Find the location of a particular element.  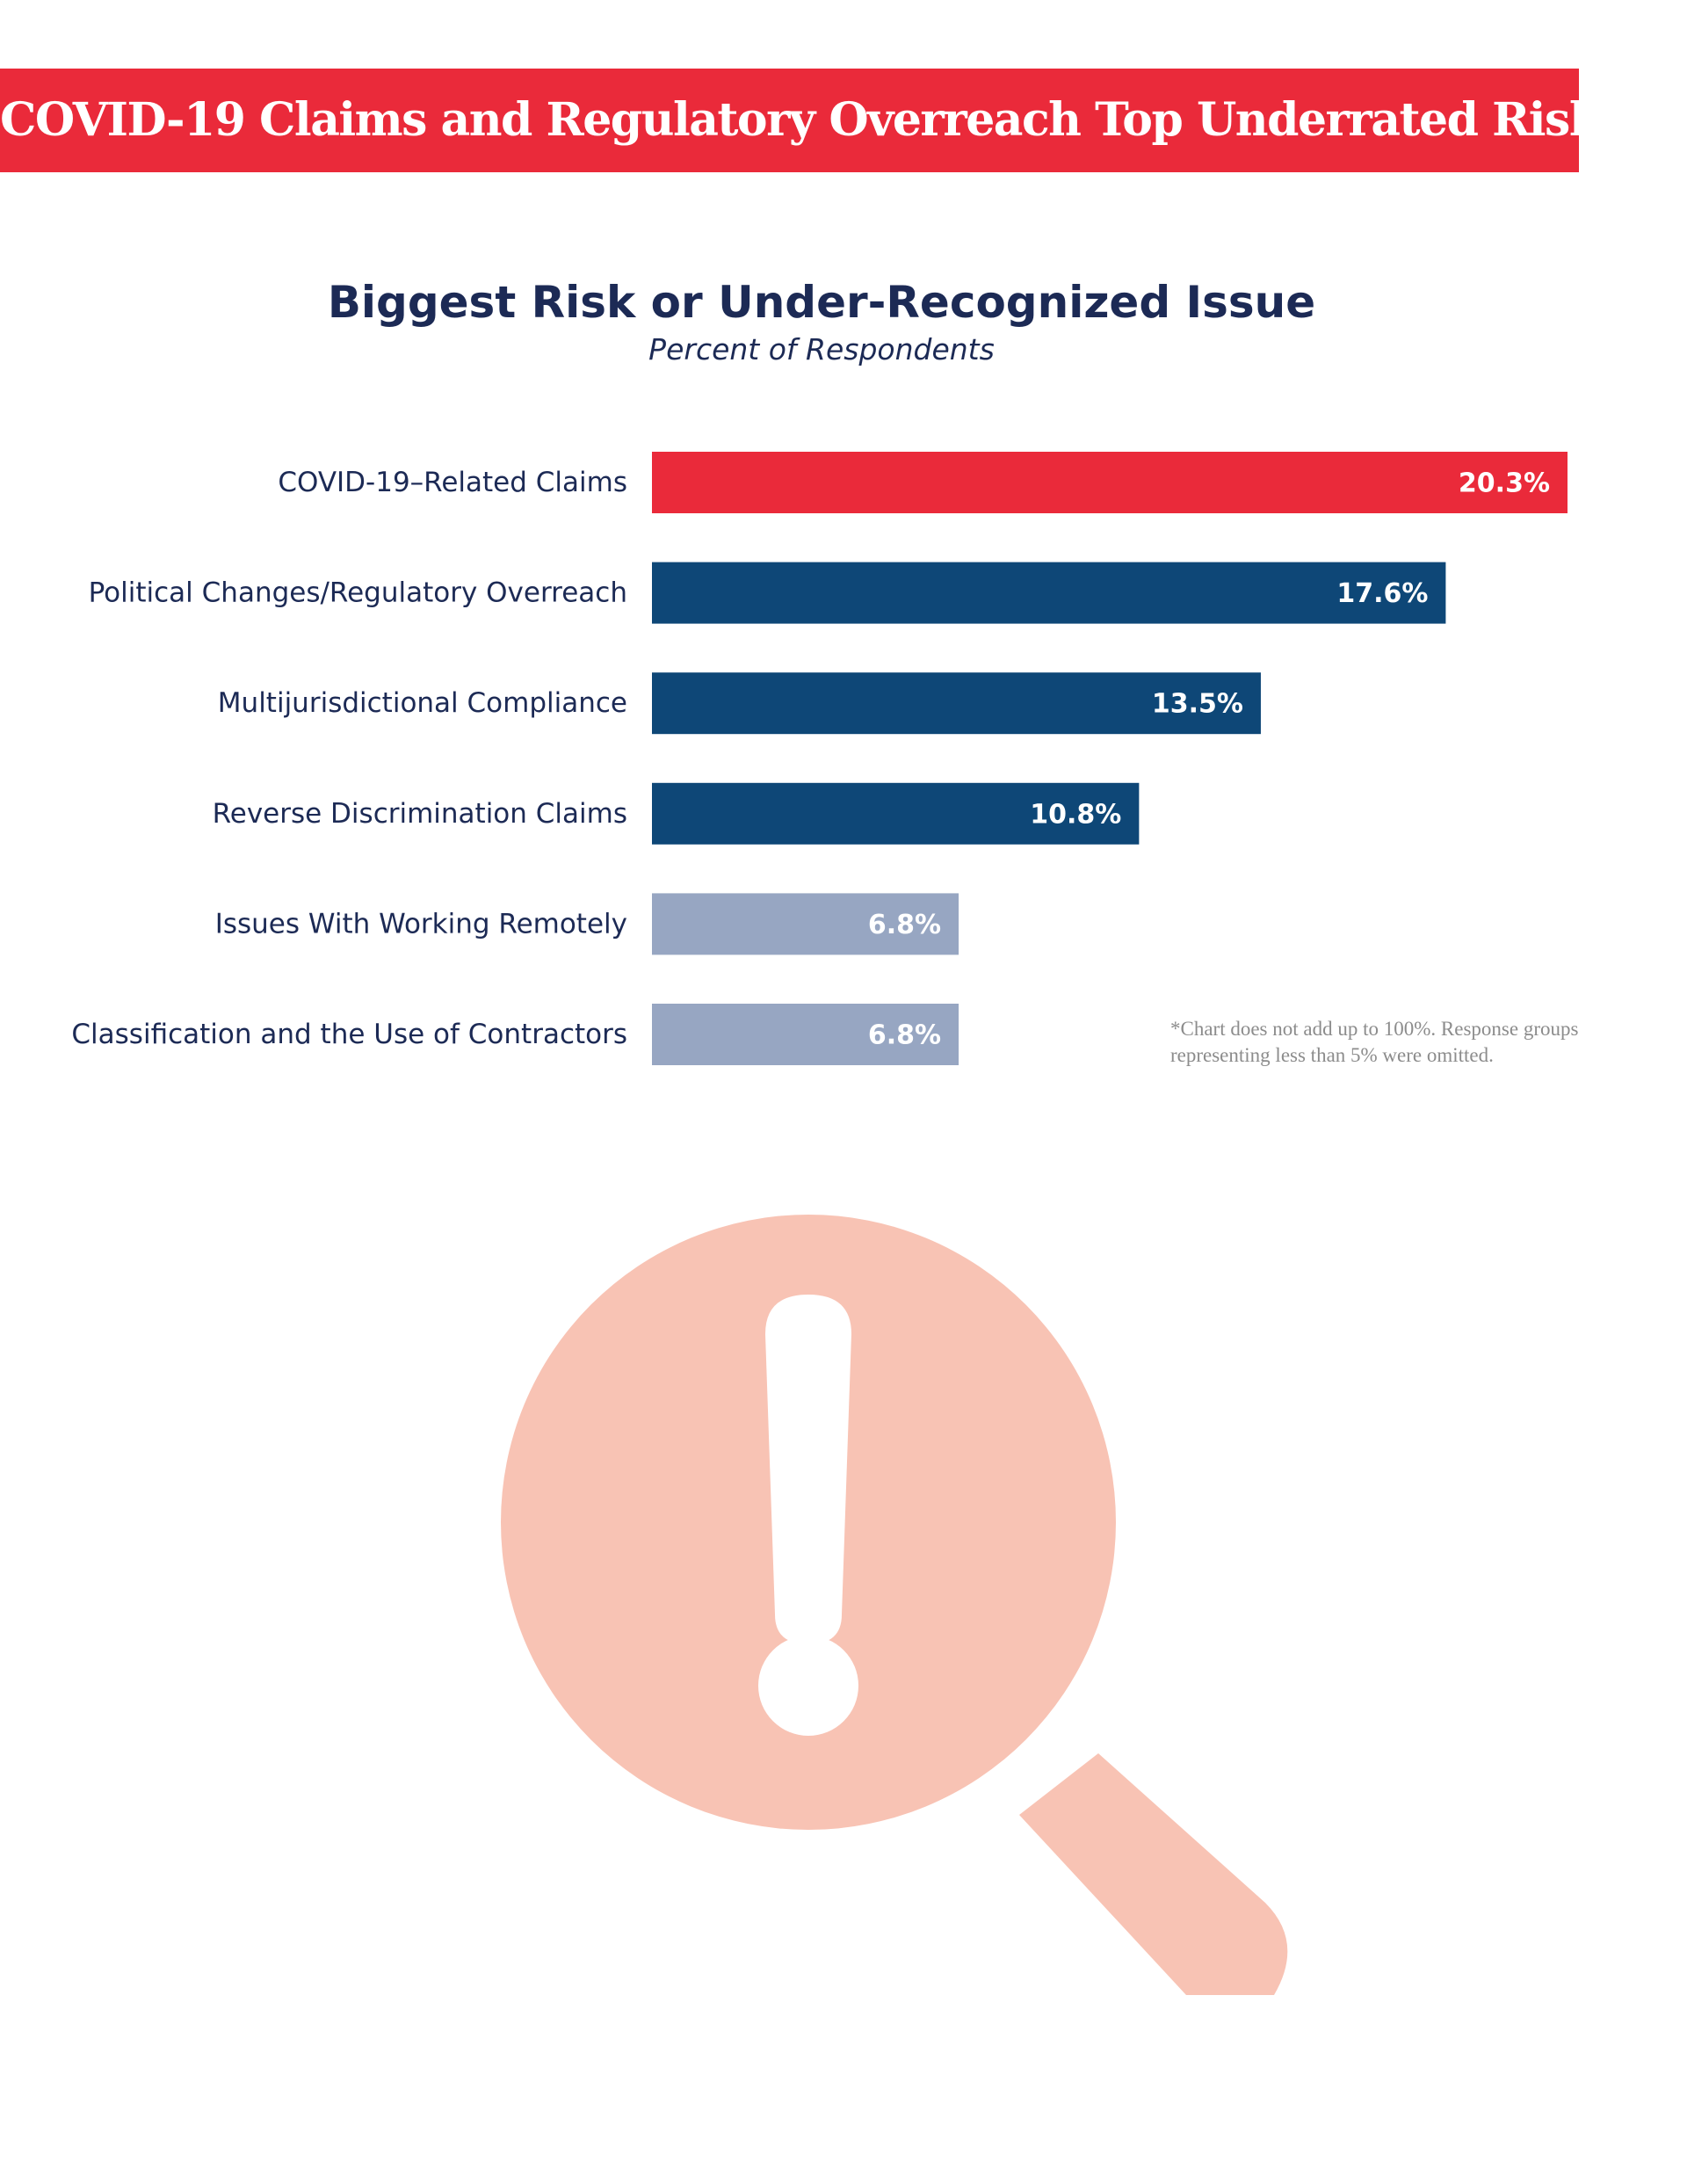

value-label: 17.6% is located at coordinates (1382, 593).